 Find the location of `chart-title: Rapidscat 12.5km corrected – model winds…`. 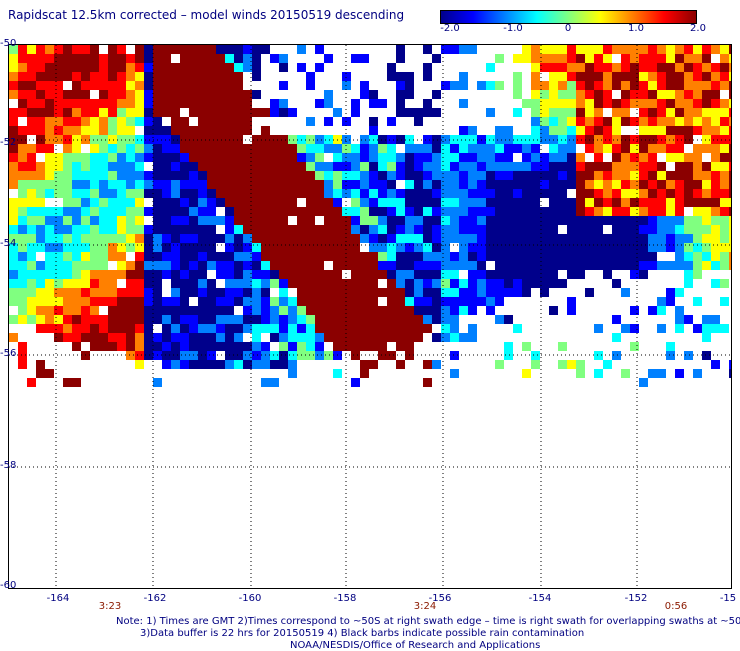

chart-title: Rapidscat 12.5km corrected – model winds… is located at coordinates (206, 15).